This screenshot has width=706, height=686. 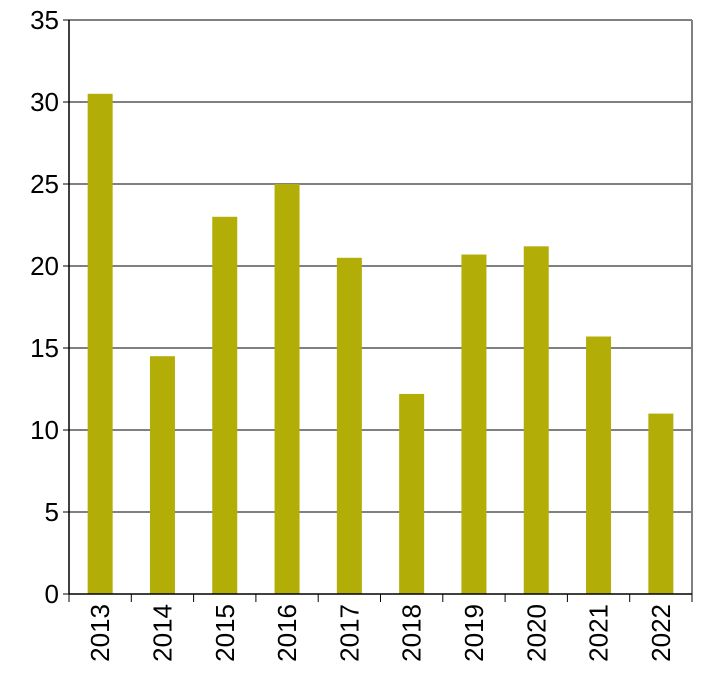 I want to click on y-tick-label: 0, so click(x=52, y=594).